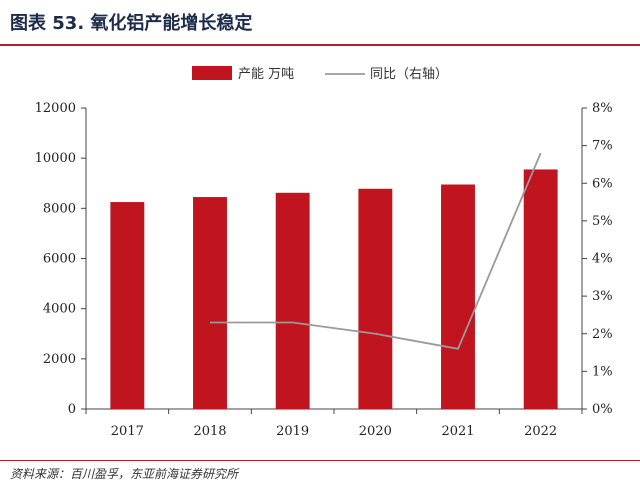 The image size is (640, 489). What do you see at coordinates (602, 259) in the screenshot?
I see `right-axis-tick-label: 4%` at bounding box center [602, 259].